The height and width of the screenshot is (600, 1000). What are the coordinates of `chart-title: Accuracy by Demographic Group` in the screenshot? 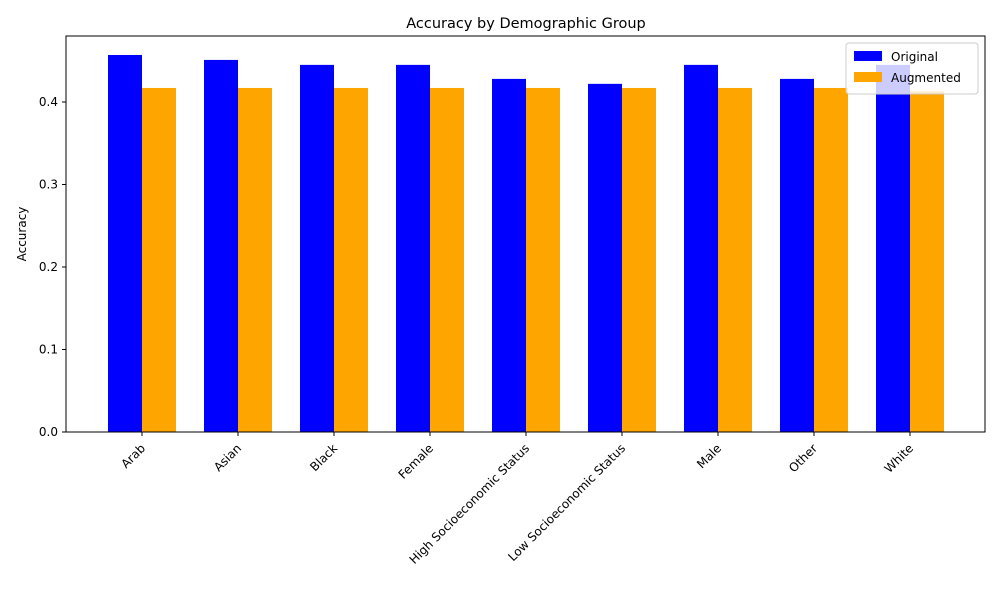 It's located at (525, 24).